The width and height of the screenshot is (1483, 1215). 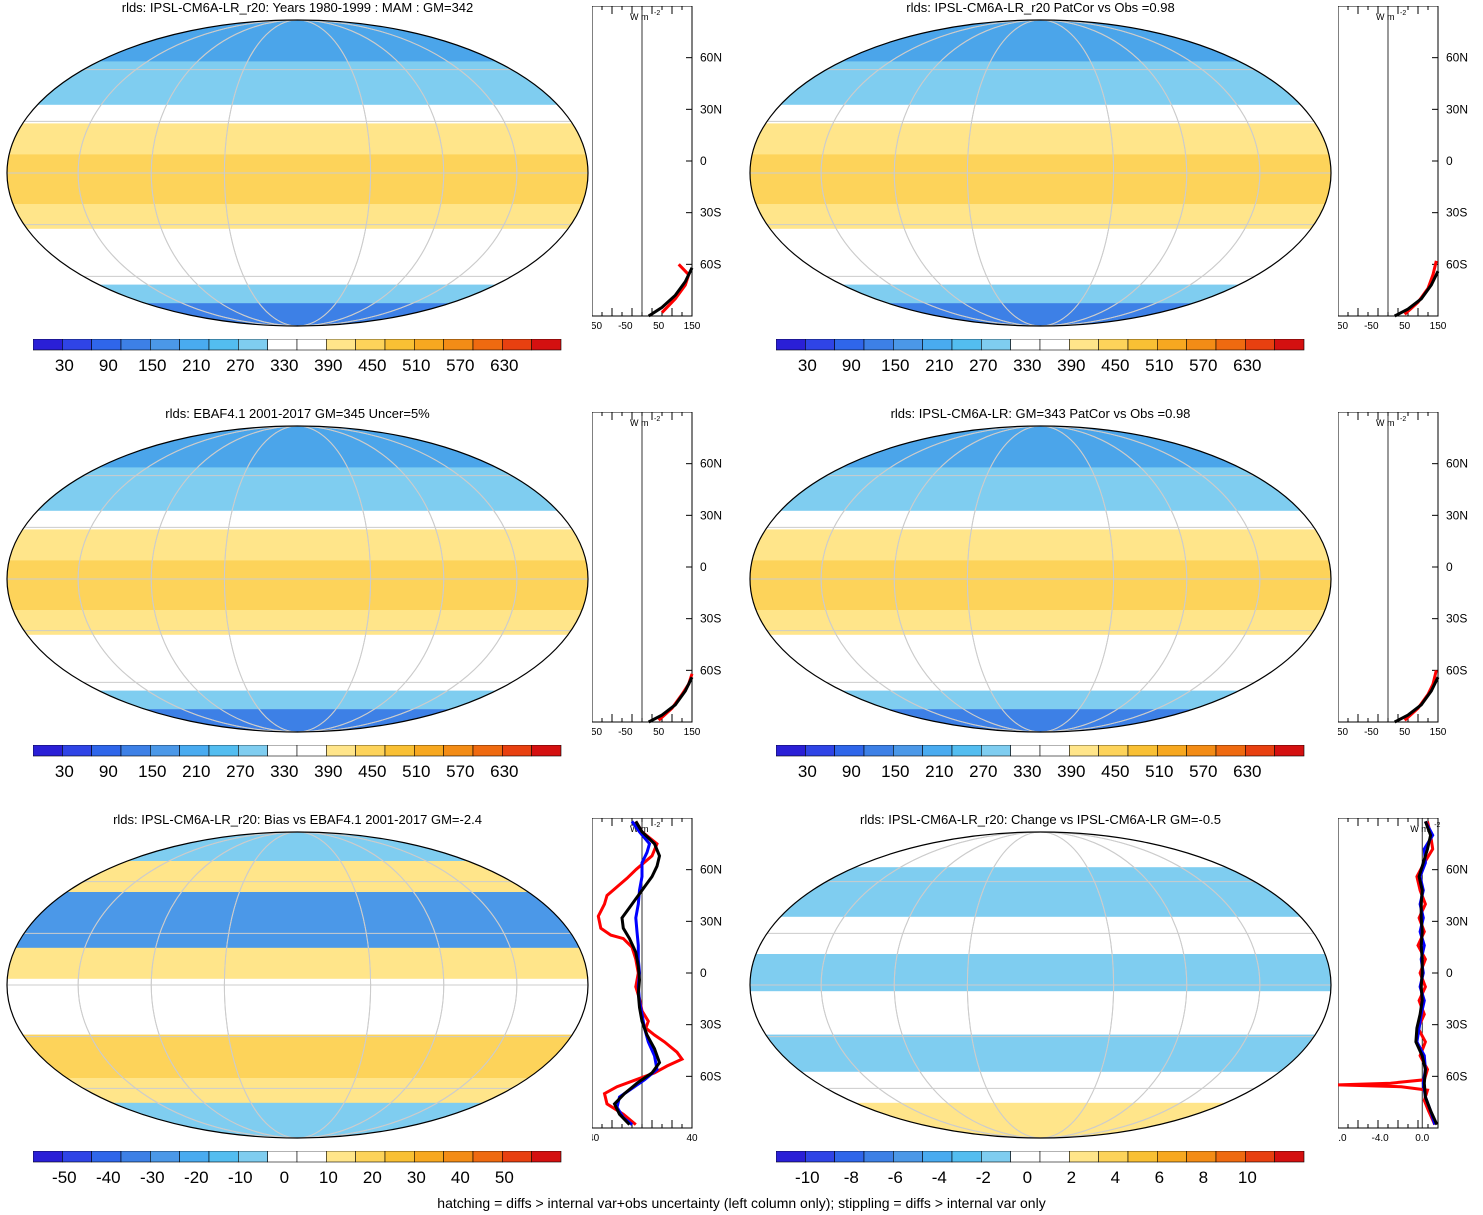 I want to click on colorbar-label: 50, so click(x=504, y=1177).